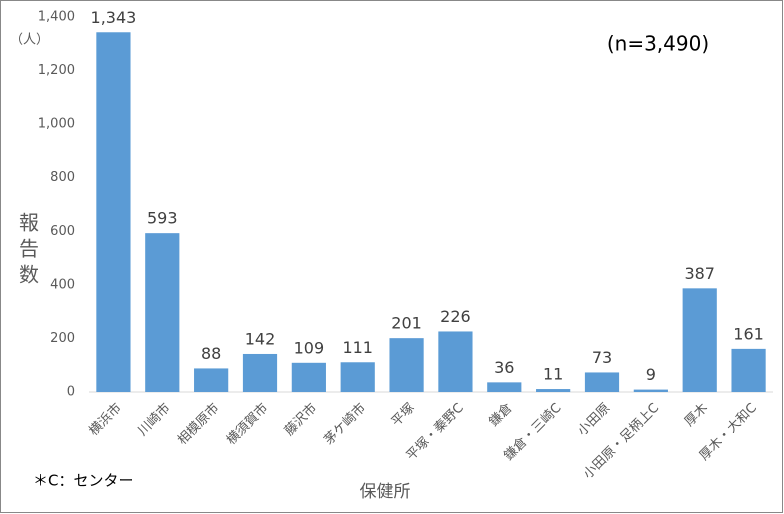  Describe the element at coordinates (62, 284) in the screenshot. I see `y-tick-label: 400` at that location.